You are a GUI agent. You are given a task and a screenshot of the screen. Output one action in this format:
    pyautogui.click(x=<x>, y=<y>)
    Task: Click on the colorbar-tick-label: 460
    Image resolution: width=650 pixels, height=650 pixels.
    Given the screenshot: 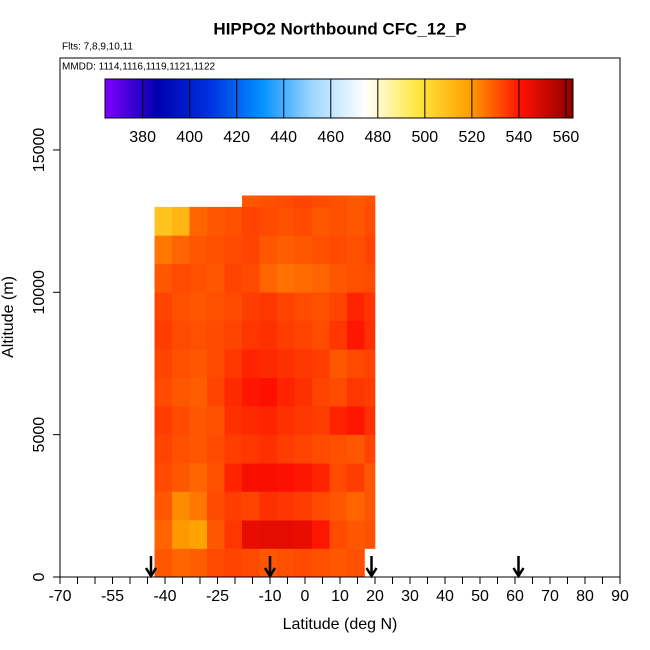 What is the action you would take?
    pyautogui.click(x=330, y=137)
    